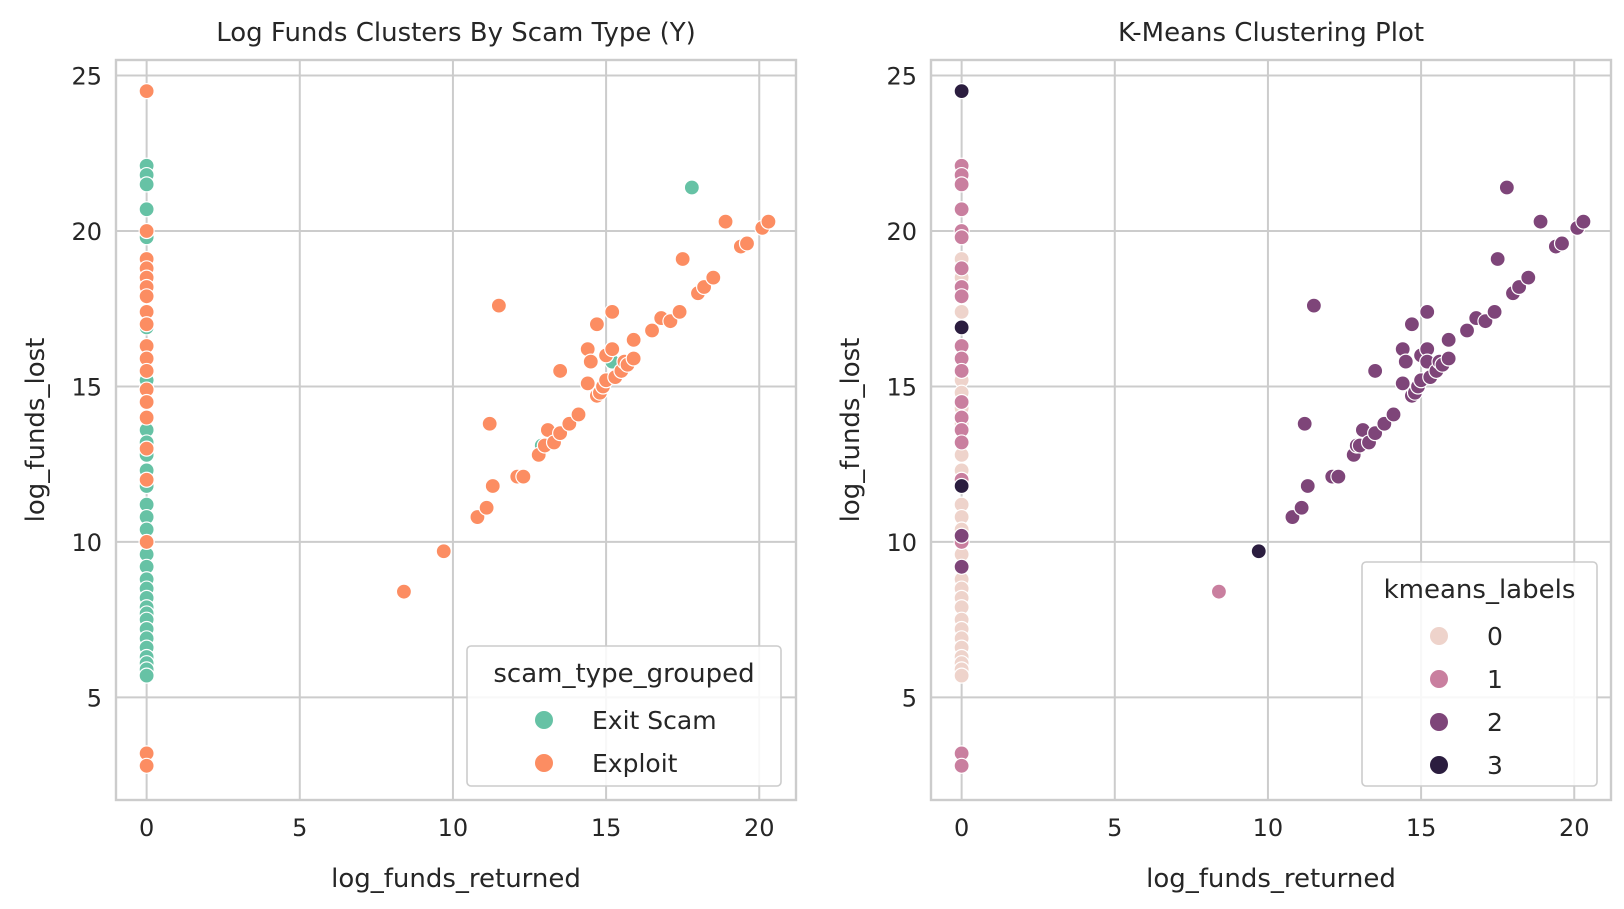  Describe the element at coordinates (654, 720) in the screenshot. I see `legend-label: Exit Scam` at that location.